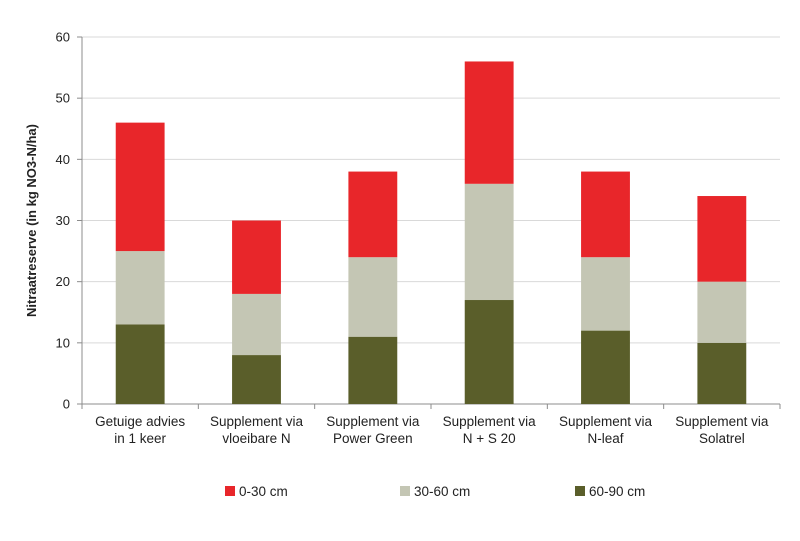 This screenshot has height=541, width=800. What do you see at coordinates (63, 281) in the screenshot?
I see `y-tick-label: 20` at bounding box center [63, 281].